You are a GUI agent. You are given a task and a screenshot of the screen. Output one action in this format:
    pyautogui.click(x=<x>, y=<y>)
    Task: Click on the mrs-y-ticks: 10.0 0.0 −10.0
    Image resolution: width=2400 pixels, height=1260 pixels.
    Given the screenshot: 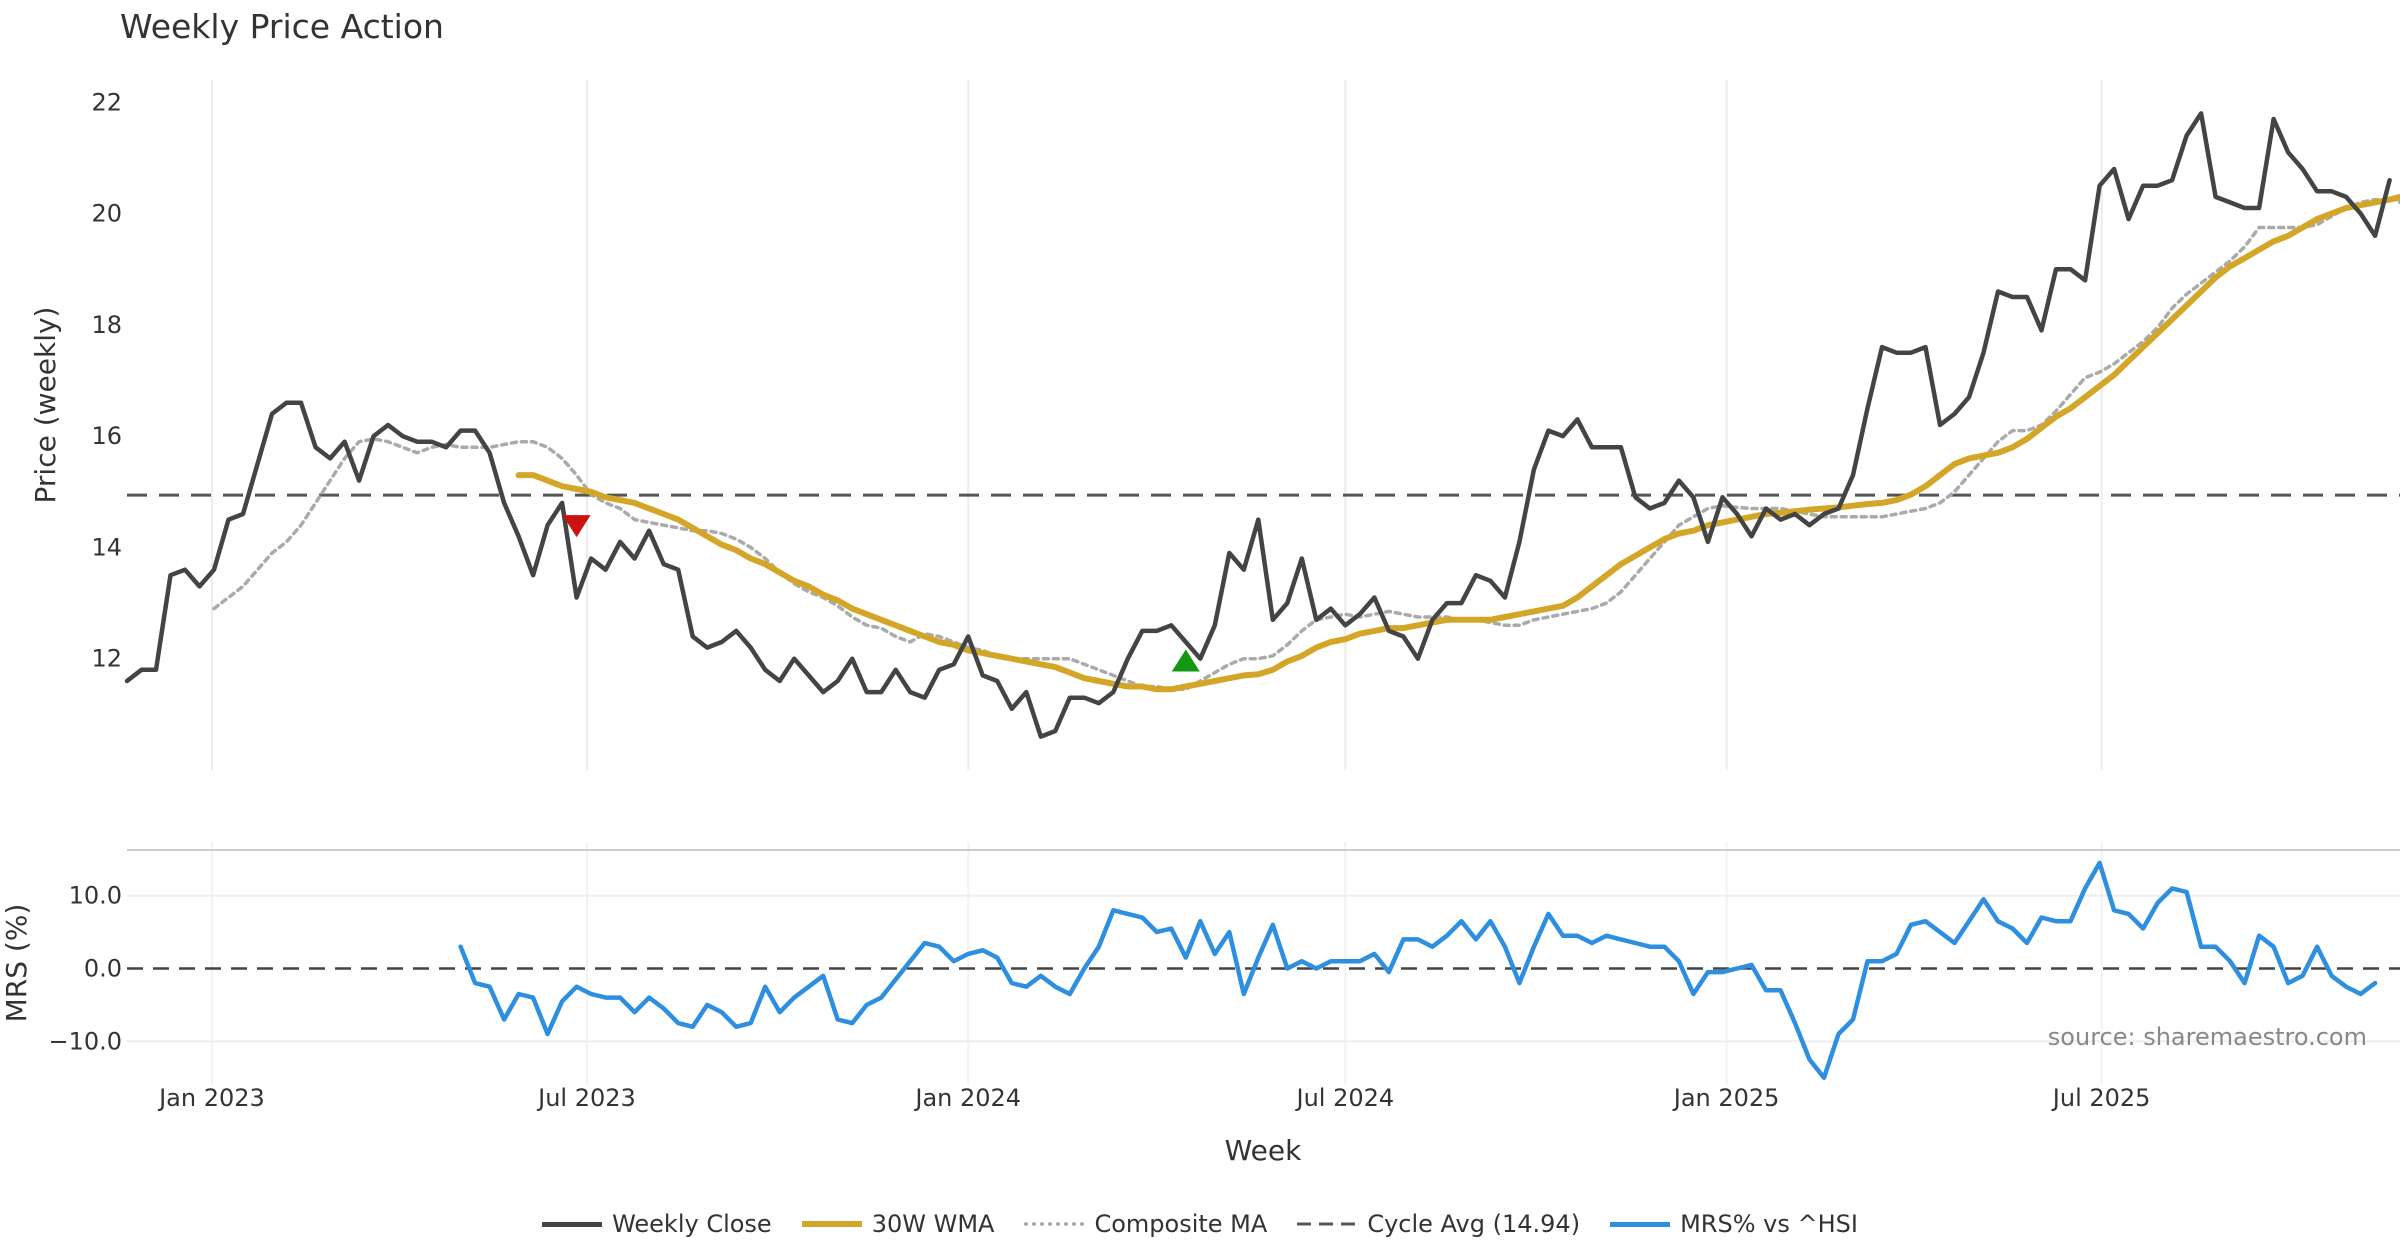 What is the action you would take?
    pyautogui.click(x=85, y=969)
    